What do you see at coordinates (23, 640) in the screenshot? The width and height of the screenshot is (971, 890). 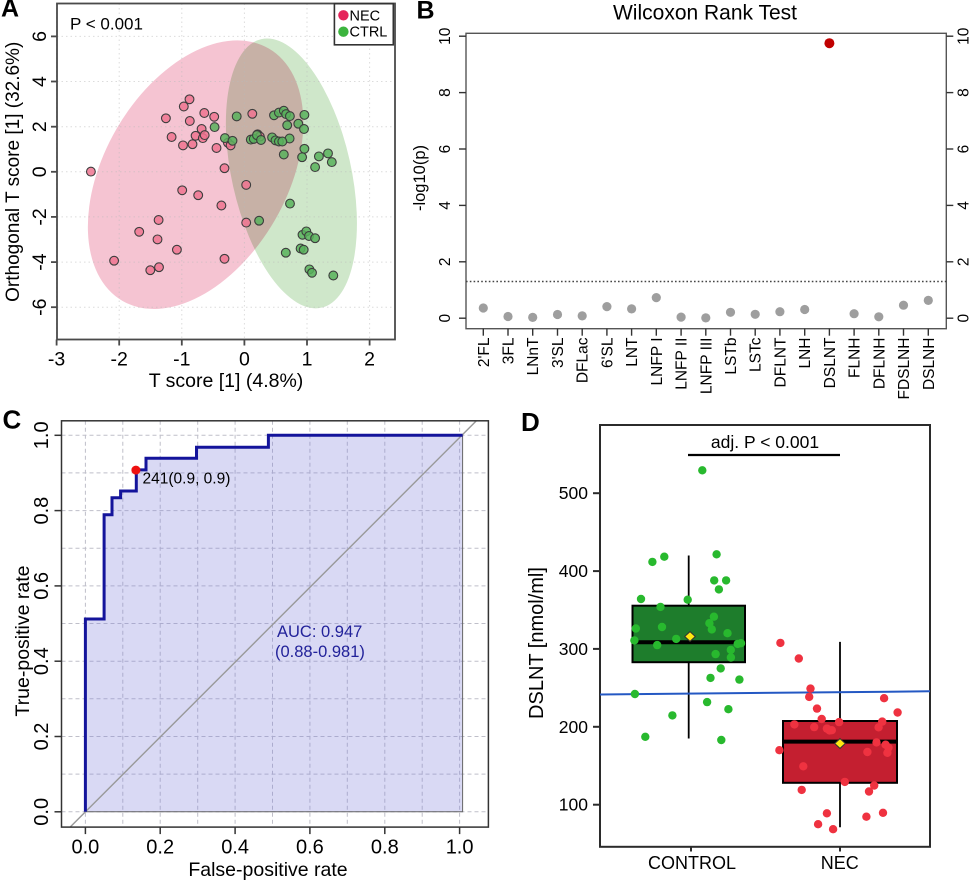 I see `svg-text: True-positive rate` at bounding box center [23, 640].